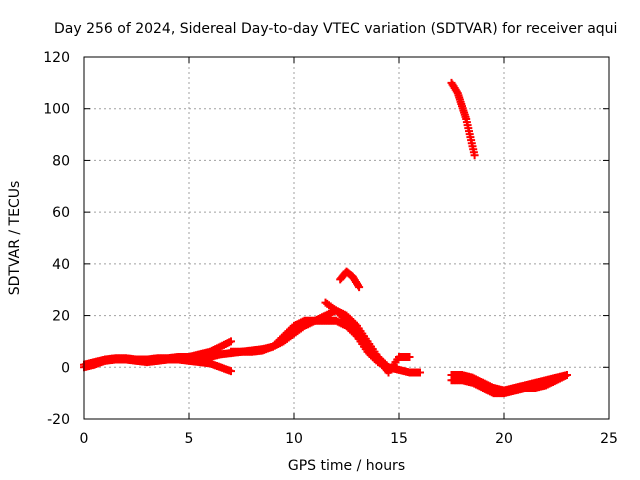 This screenshot has height=480, width=640. I want to click on y-tick-label: 20, so click(61, 317).